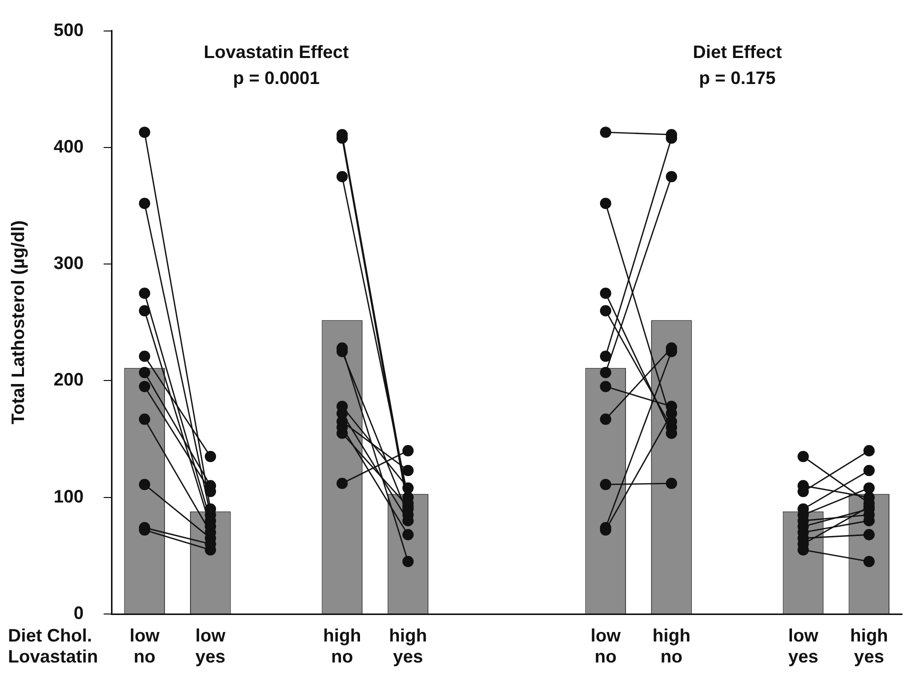 This screenshot has width=920, height=684. Describe the element at coordinates (69, 496) in the screenshot. I see `y-tick-label: 100` at that location.